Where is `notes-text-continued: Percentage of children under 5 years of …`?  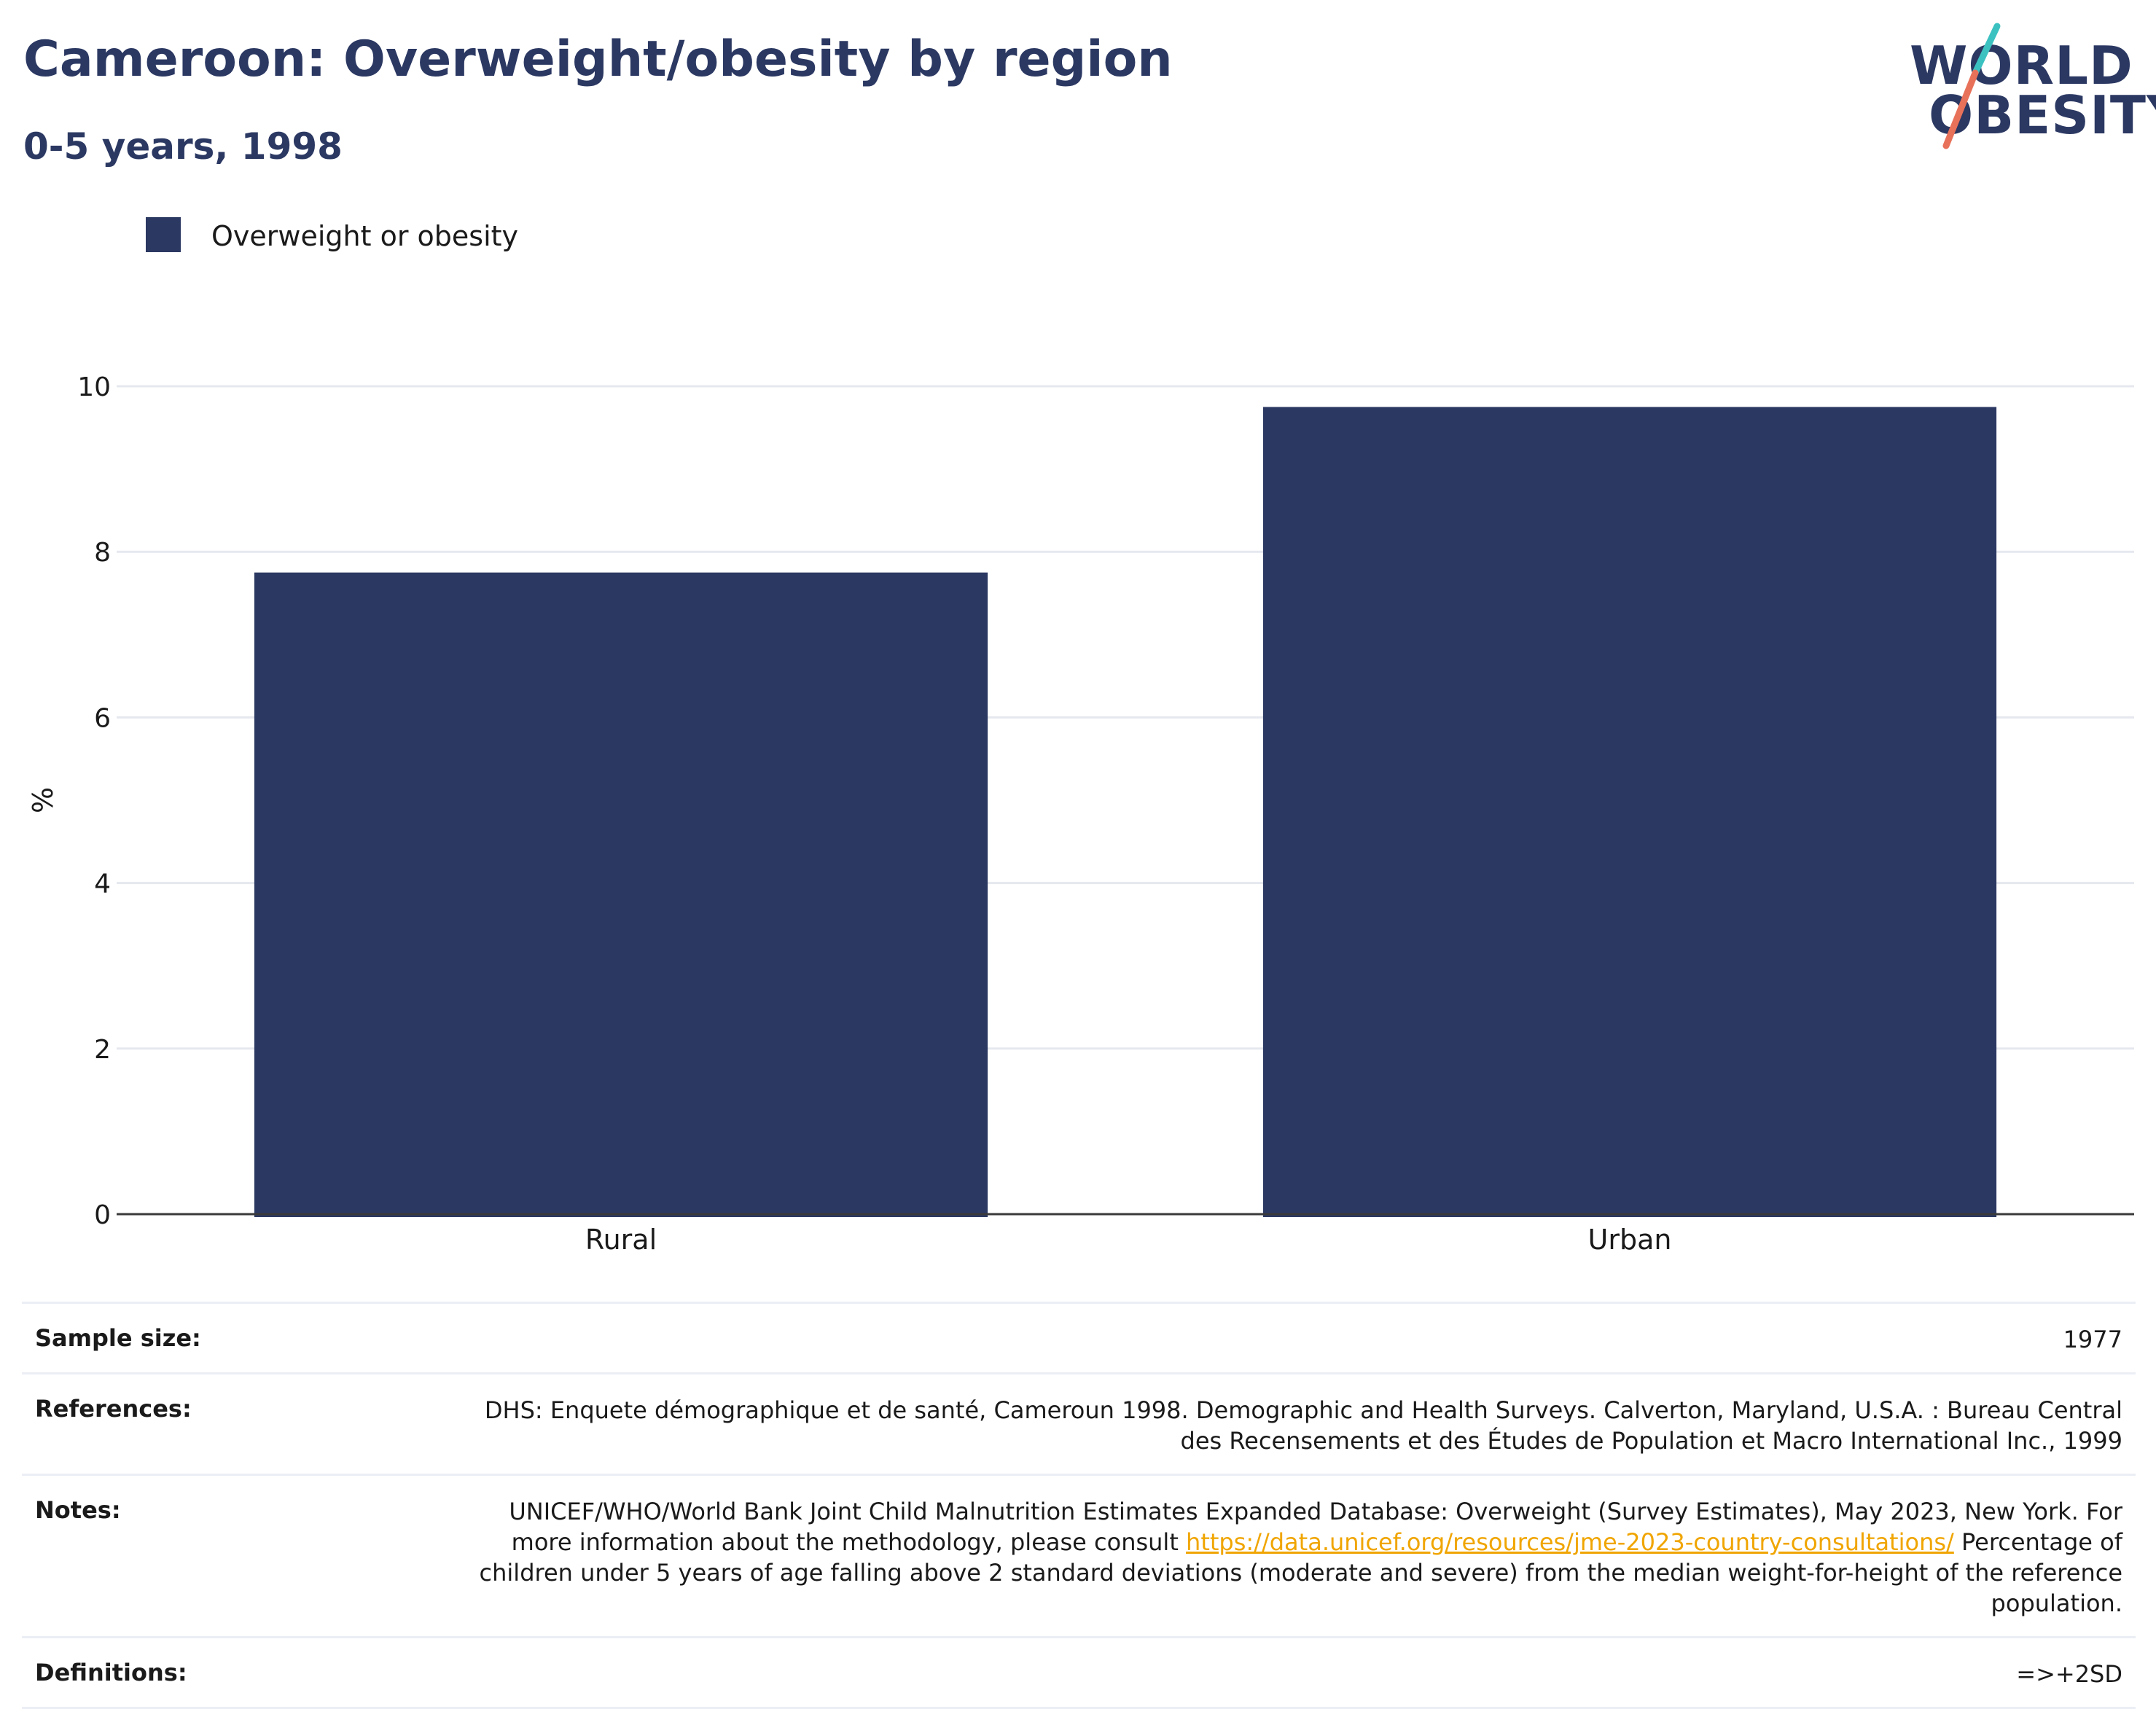
notes-text-continued: Percentage of children under 5 years of … is located at coordinates (1301, 1572).